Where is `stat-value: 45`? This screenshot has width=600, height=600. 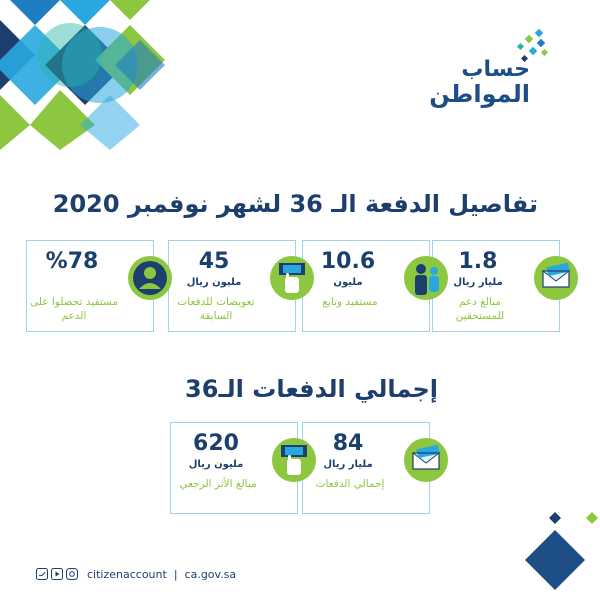 stat-value: 45 is located at coordinates (214, 261).